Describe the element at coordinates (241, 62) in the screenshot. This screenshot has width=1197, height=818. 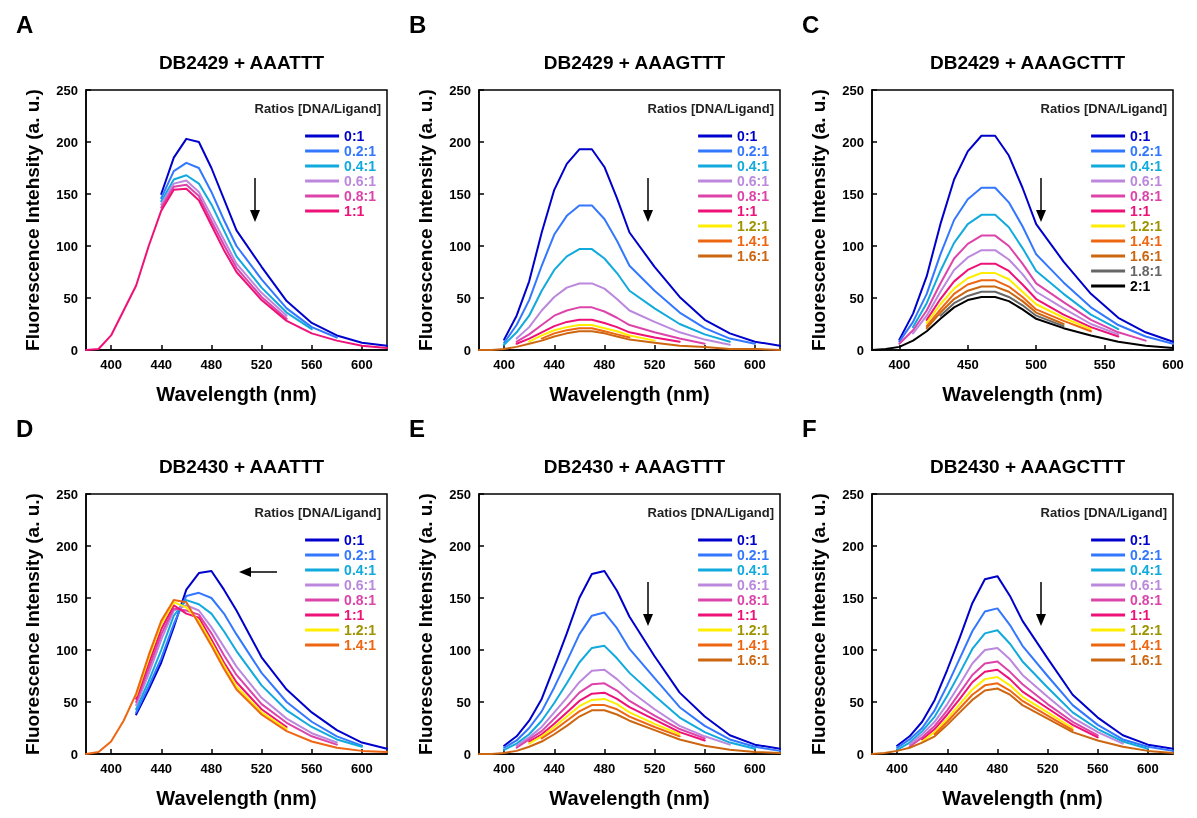
I see `chart-title: DB2429 + AAATTT` at that location.